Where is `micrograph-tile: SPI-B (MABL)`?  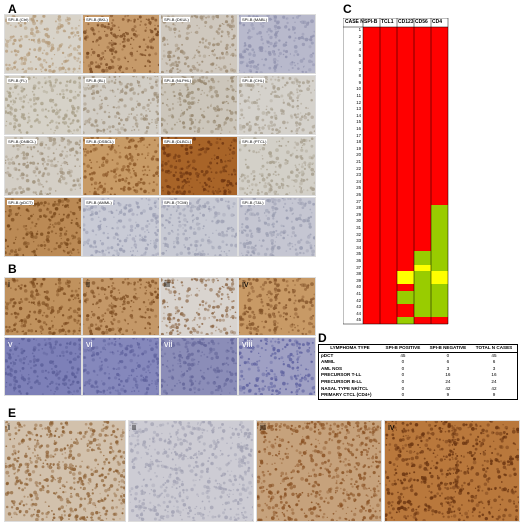 micrograph-tile: SPI-B (MABL) is located at coordinates (277, 44).